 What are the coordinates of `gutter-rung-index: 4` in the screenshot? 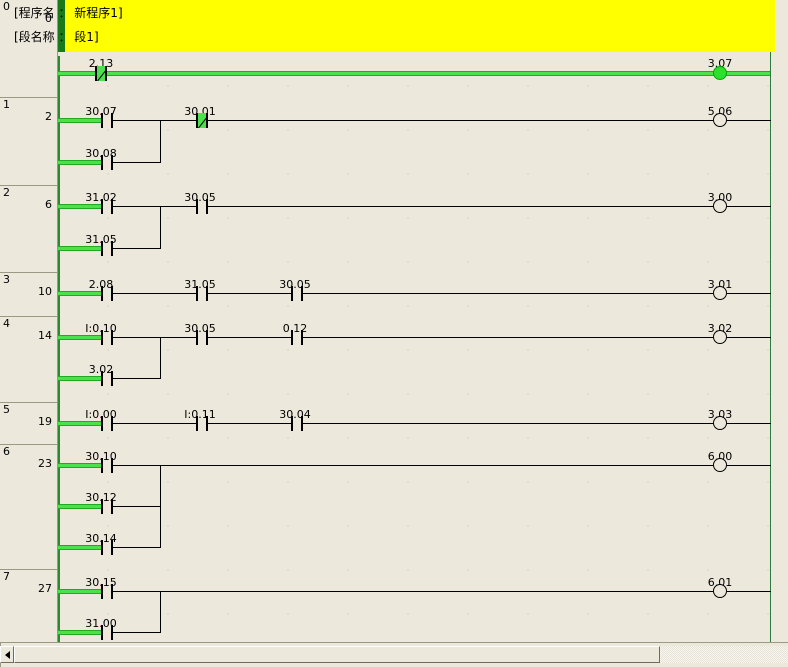 It's located at (6, 323).